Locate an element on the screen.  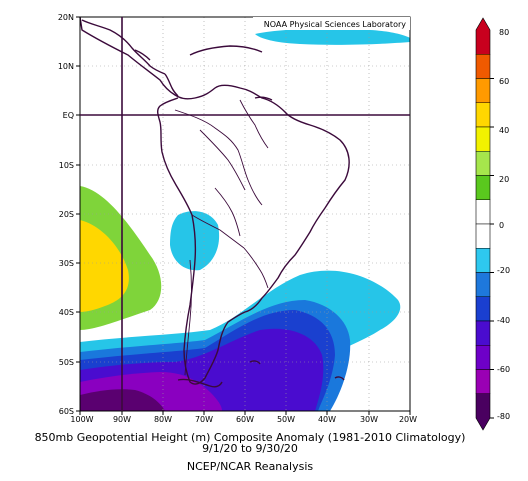
longitude-labels: 100W 90W 80W 70W 60W 50W 40W 30W 20W is located at coordinates (243, 419).